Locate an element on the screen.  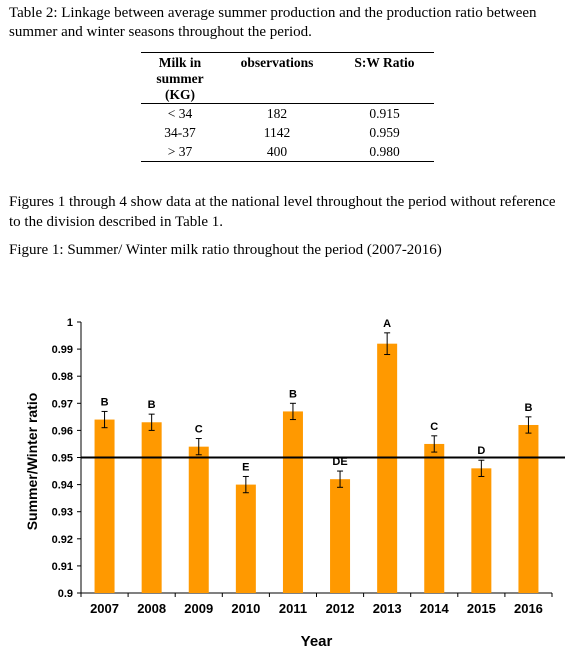
table-row: > 37 400 0.980 is located at coordinates (287, 152).